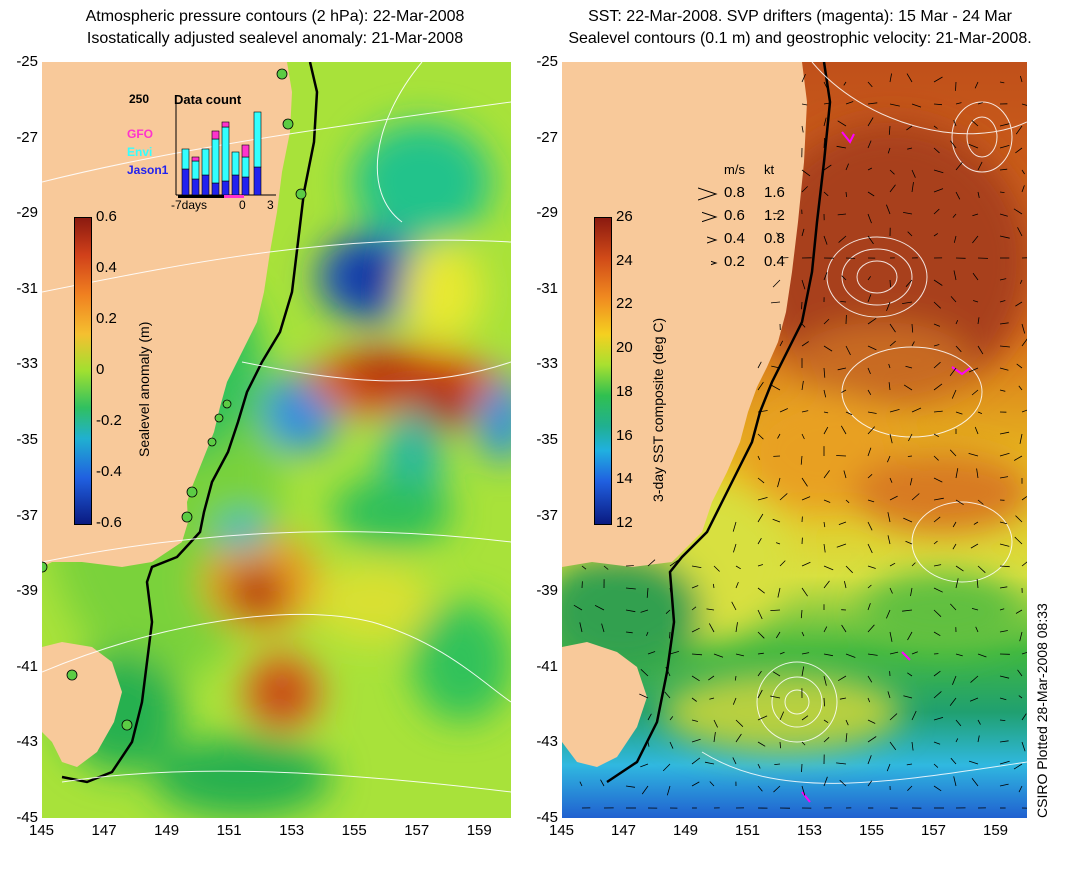 This screenshot has height=870, width=1080. Describe the element at coordinates (547, 288) in the screenshot. I see `right-lat-label: -31` at that location.